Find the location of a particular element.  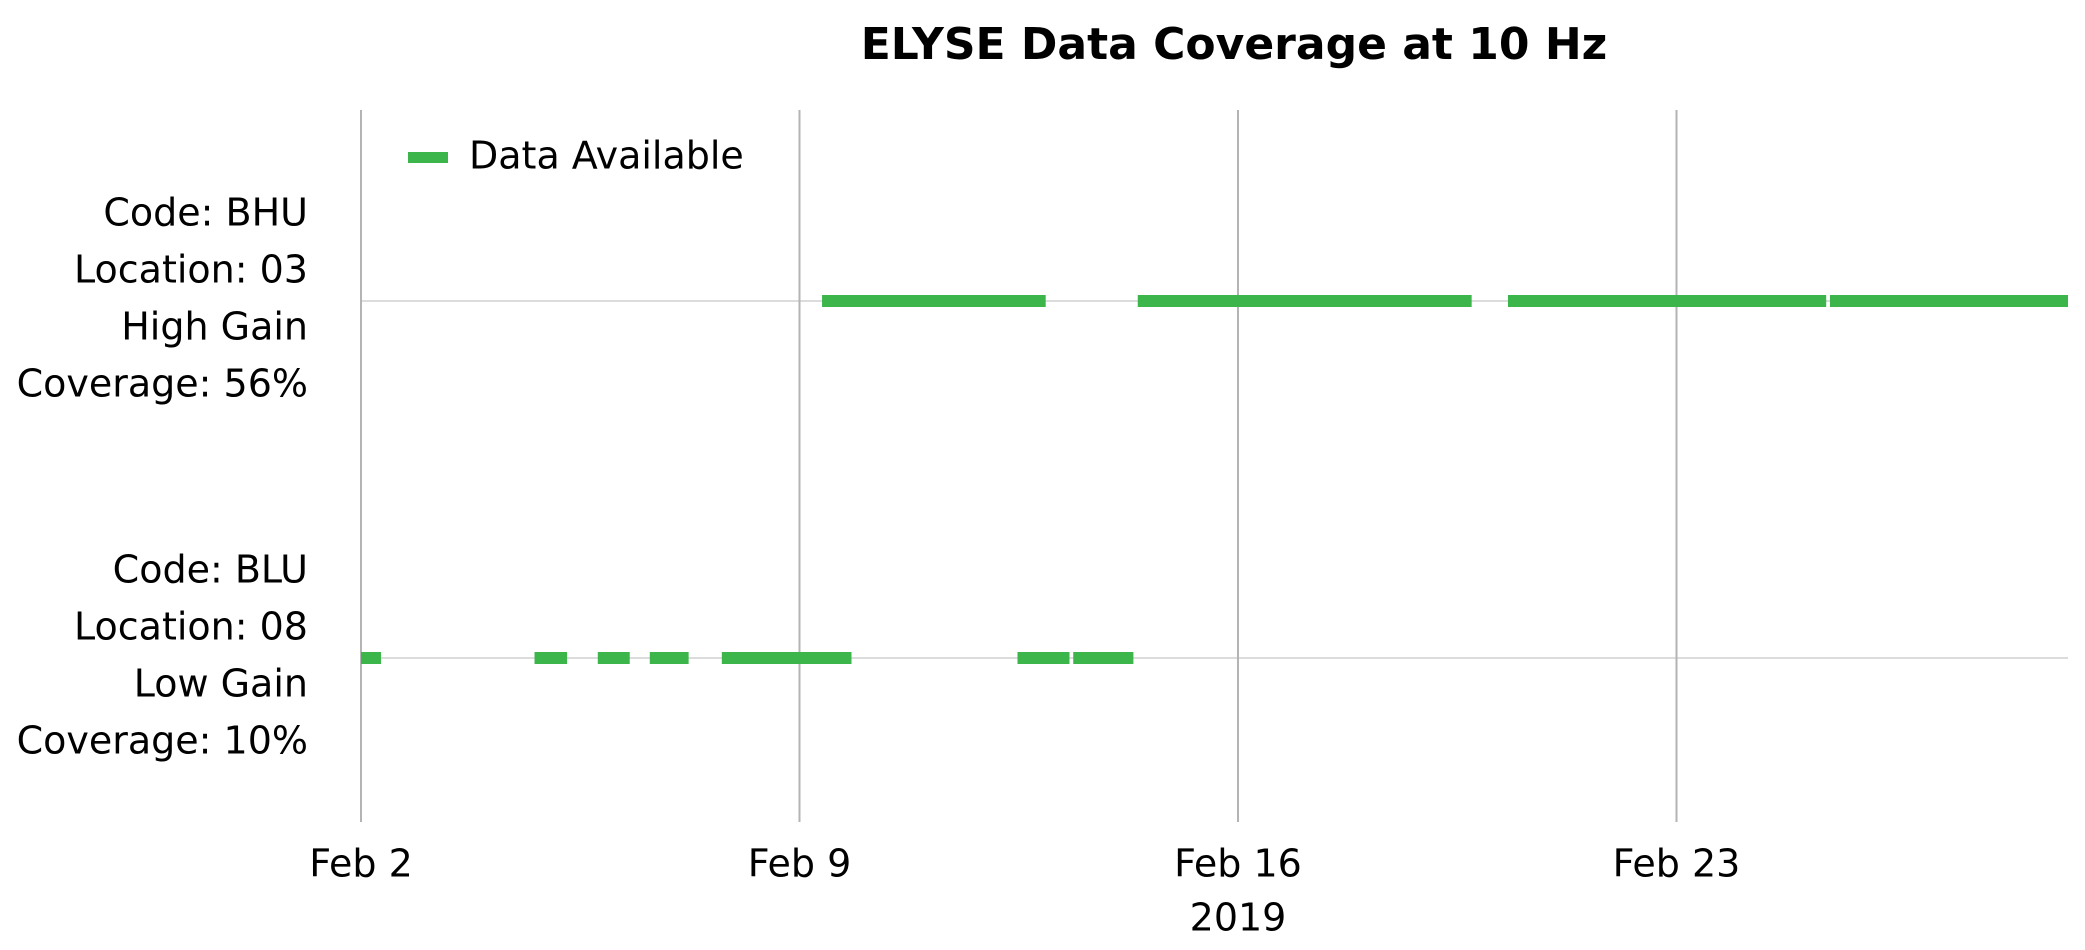

x-tick-label: Feb 16 is located at coordinates (1238, 864).